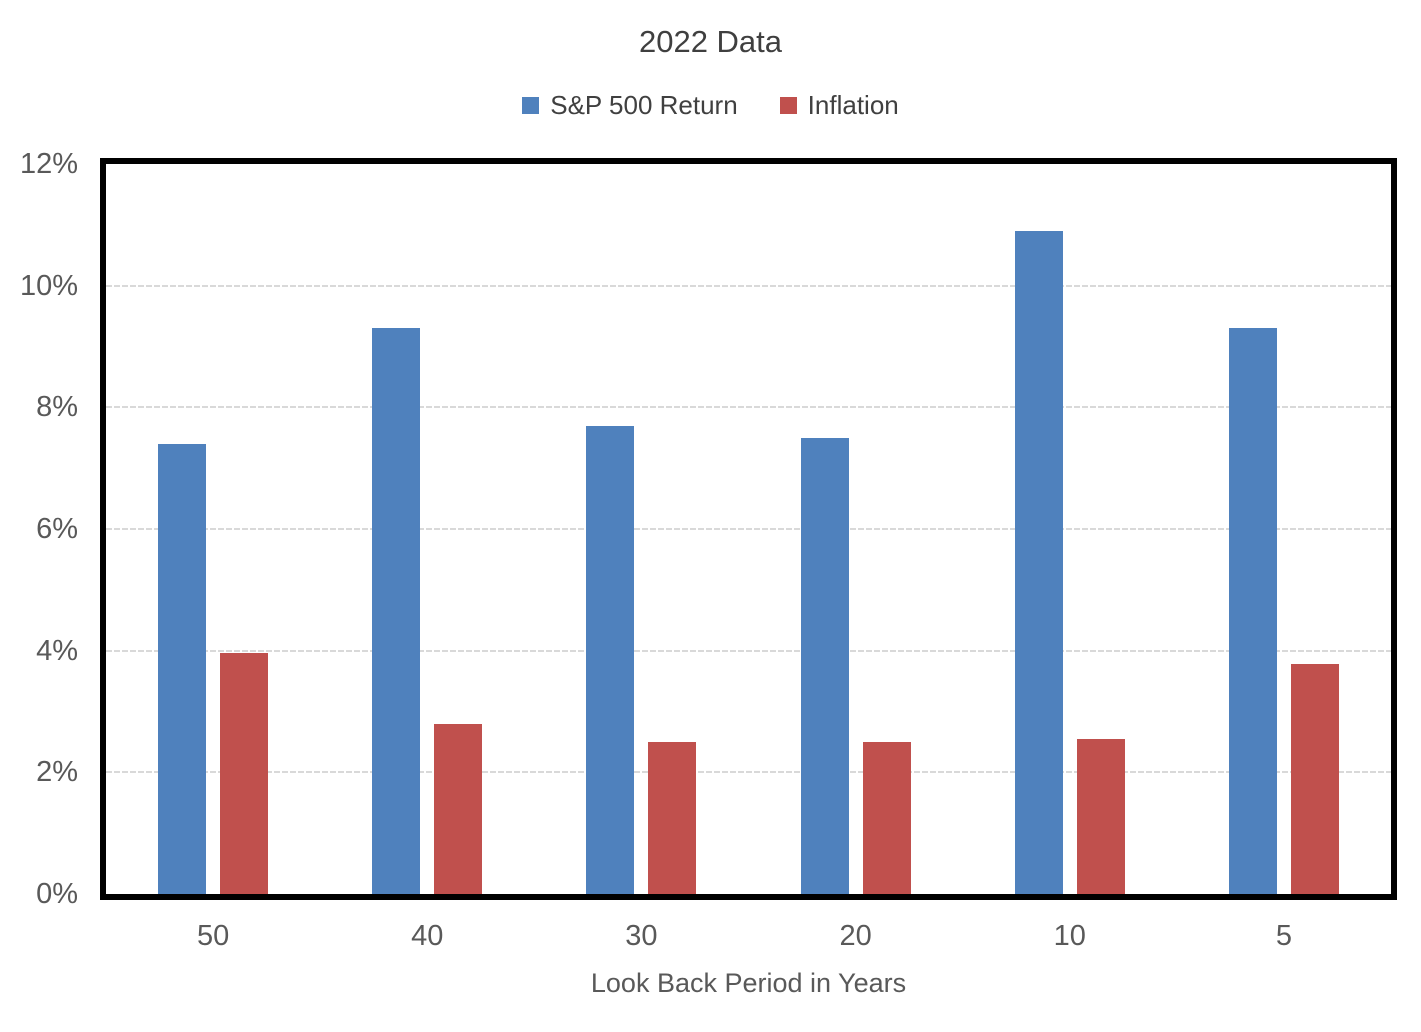  Describe the element at coordinates (788, 105) in the screenshot. I see `legend-swatch-inflation-icon` at that location.